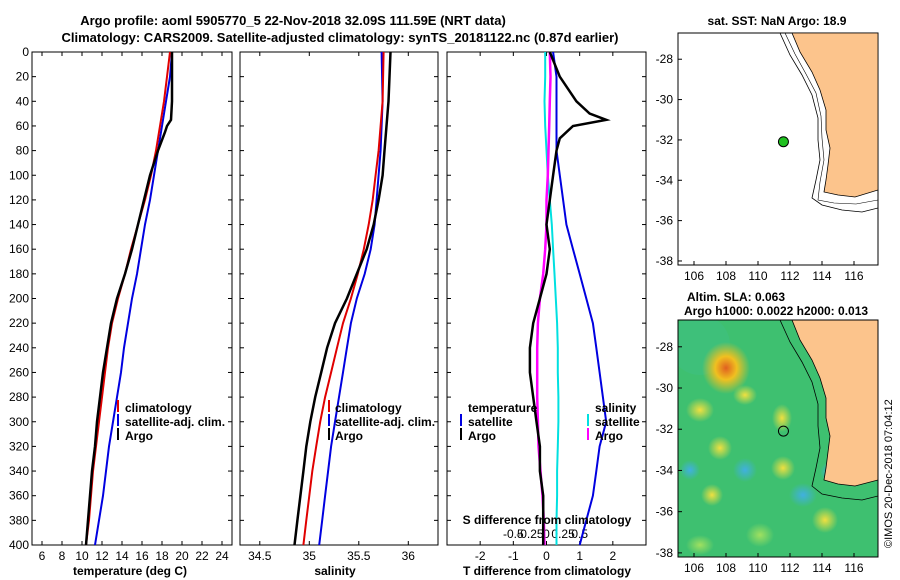  Describe the element at coordinates (580, 298) in the screenshot. I see `series-line-t-satellite` at that location.